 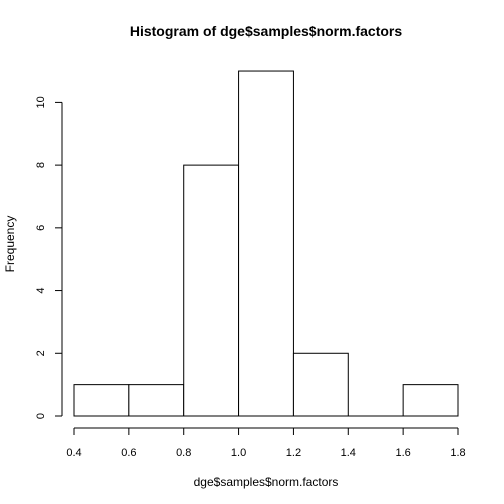 What do you see at coordinates (293, 453) in the screenshot?
I see `x-tick-label-4: 1.2` at bounding box center [293, 453].